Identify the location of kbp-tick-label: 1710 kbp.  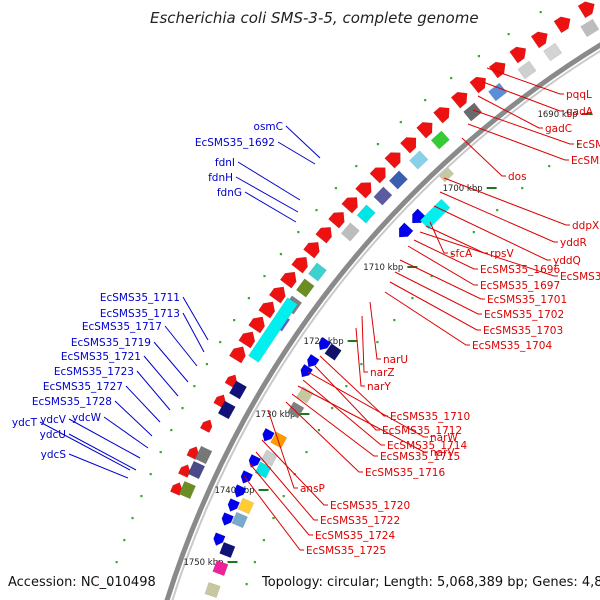
(383, 268).